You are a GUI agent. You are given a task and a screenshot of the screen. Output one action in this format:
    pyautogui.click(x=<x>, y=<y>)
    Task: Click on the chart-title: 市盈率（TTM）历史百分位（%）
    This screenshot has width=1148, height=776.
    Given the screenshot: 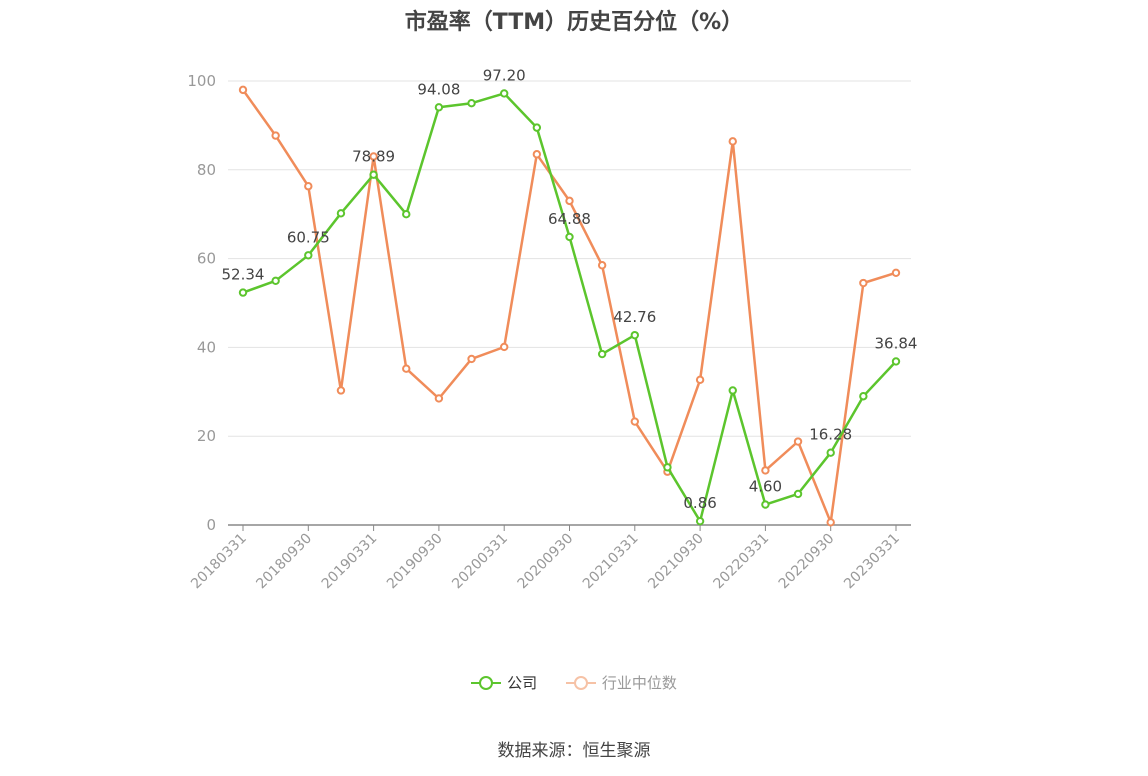 What is the action you would take?
    pyautogui.click(x=574, y=22)
    